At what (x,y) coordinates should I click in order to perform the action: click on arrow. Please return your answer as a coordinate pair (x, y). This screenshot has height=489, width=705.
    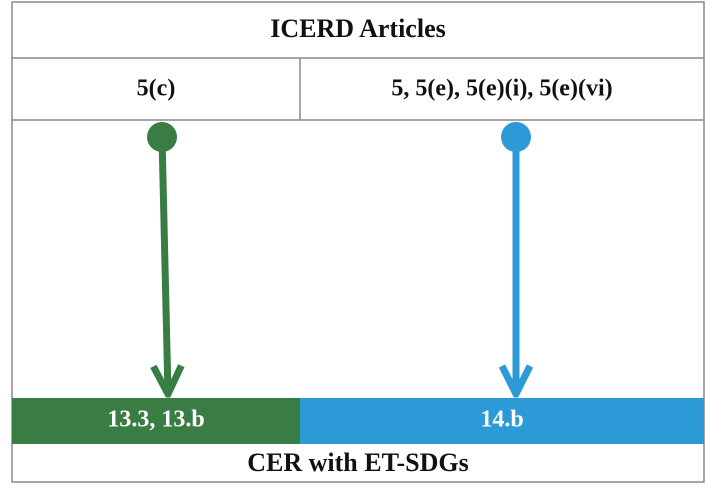
    Looking at the image, I should click on (165, 265).